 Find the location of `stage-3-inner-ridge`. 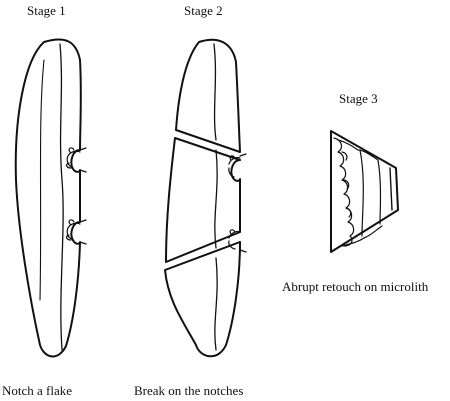

stage-3-inner-ridge is located at coordinates (361, 193).